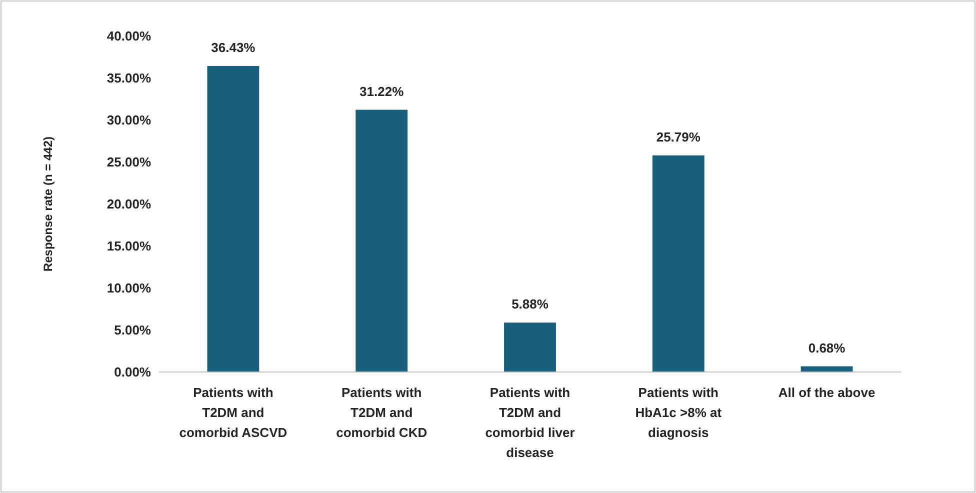 The width and height of the screenshot is (976, 493). Describe the element at coordinates (129, 120) in the screenshot. I see `y-tick-label: 30.00%` at that location.